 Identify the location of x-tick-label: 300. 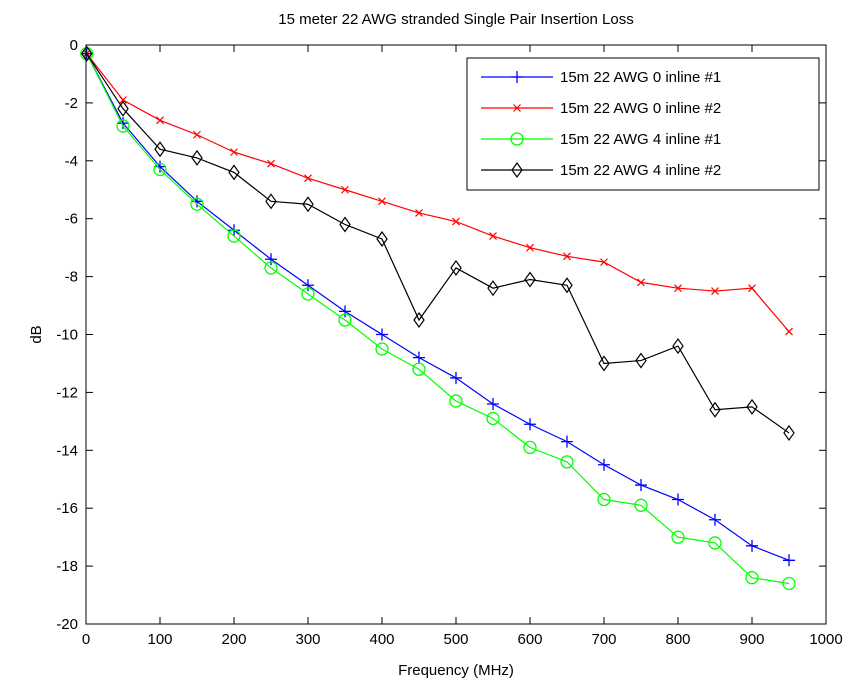
(307, 639).